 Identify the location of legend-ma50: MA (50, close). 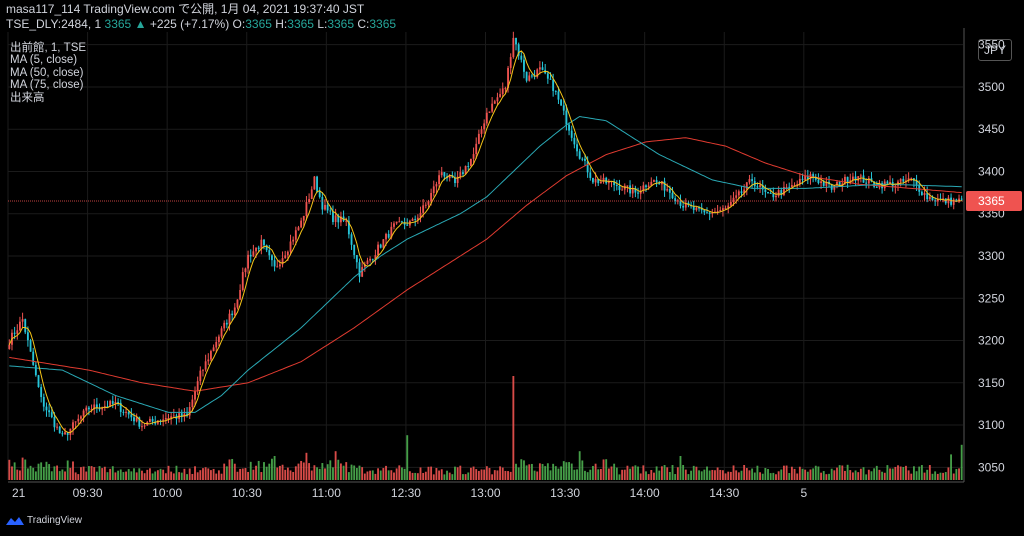
(47, 72).